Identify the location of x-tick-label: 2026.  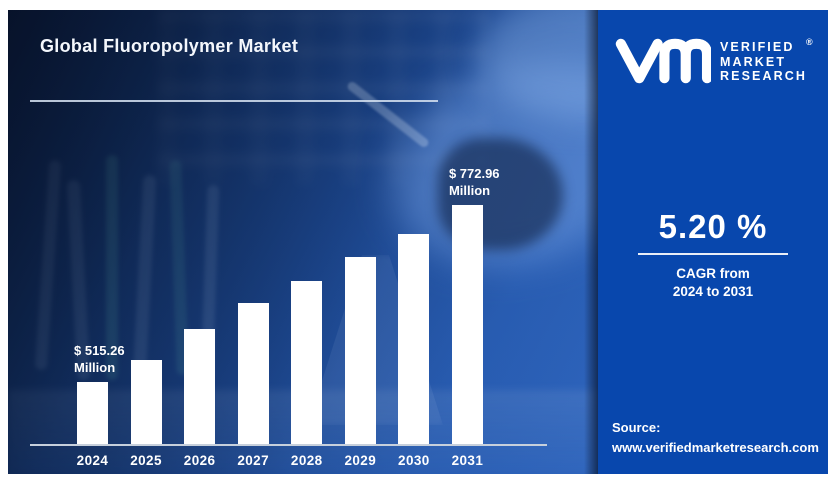
(199, 460).